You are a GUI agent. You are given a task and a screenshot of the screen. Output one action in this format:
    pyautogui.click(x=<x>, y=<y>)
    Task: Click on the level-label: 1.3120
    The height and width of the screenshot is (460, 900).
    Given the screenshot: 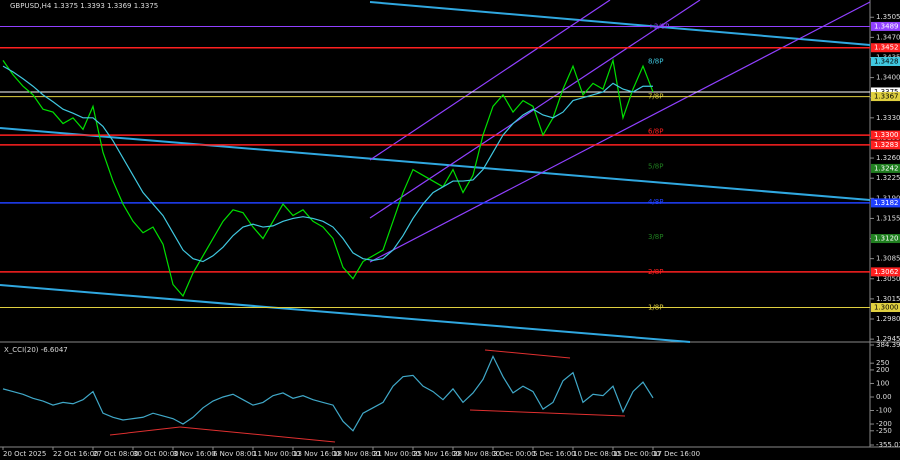 What is the action you would take?
    pyautogui.click(x=886, y=239)
    